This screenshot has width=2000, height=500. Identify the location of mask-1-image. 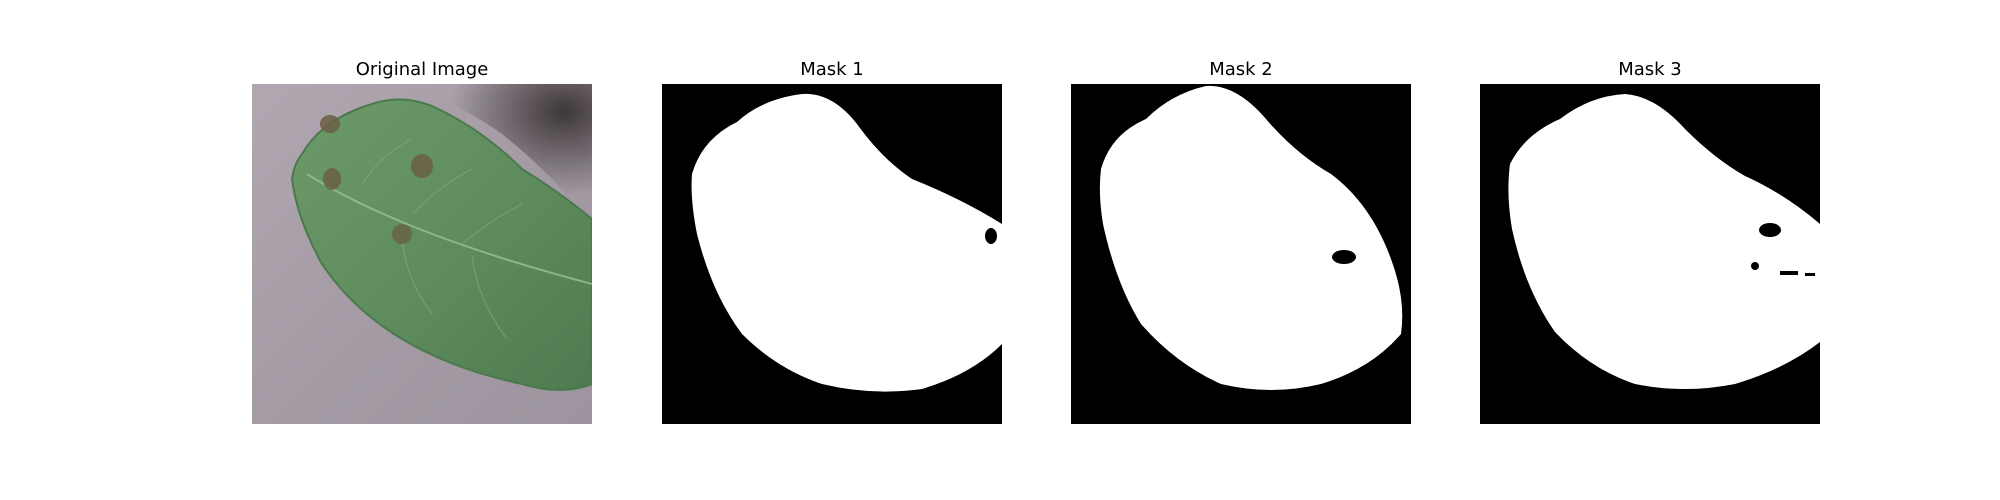
(832, 254).